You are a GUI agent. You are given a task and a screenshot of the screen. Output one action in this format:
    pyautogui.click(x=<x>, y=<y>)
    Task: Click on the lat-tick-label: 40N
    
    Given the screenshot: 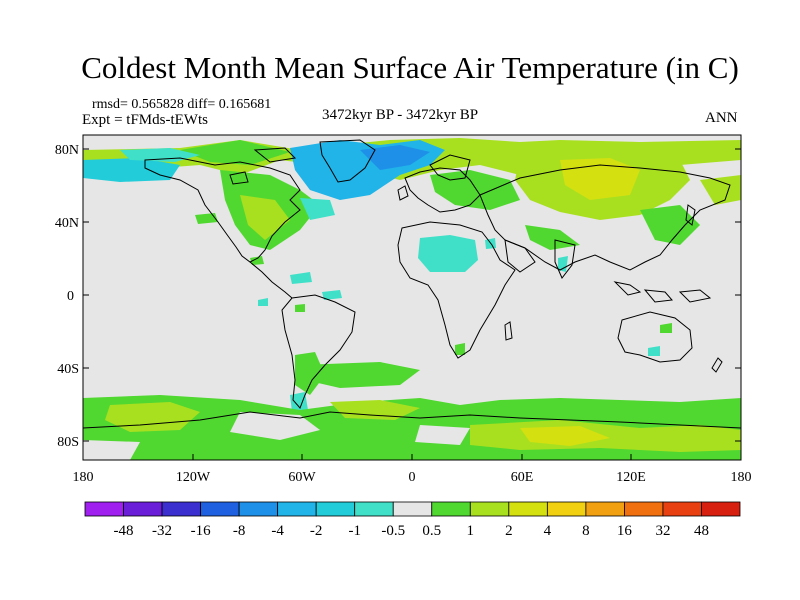 What is the action you would take?
    pyautogui.click(x=67, y=223)
    